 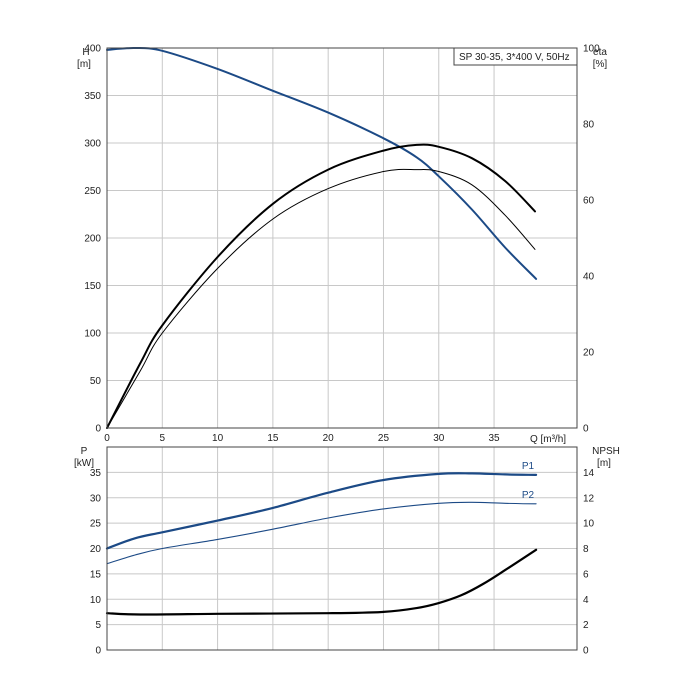 What do you see at coordinates (273, 438) in the screenshot?
I see `x-tick-label: 15` at bounding box center [273, 438].